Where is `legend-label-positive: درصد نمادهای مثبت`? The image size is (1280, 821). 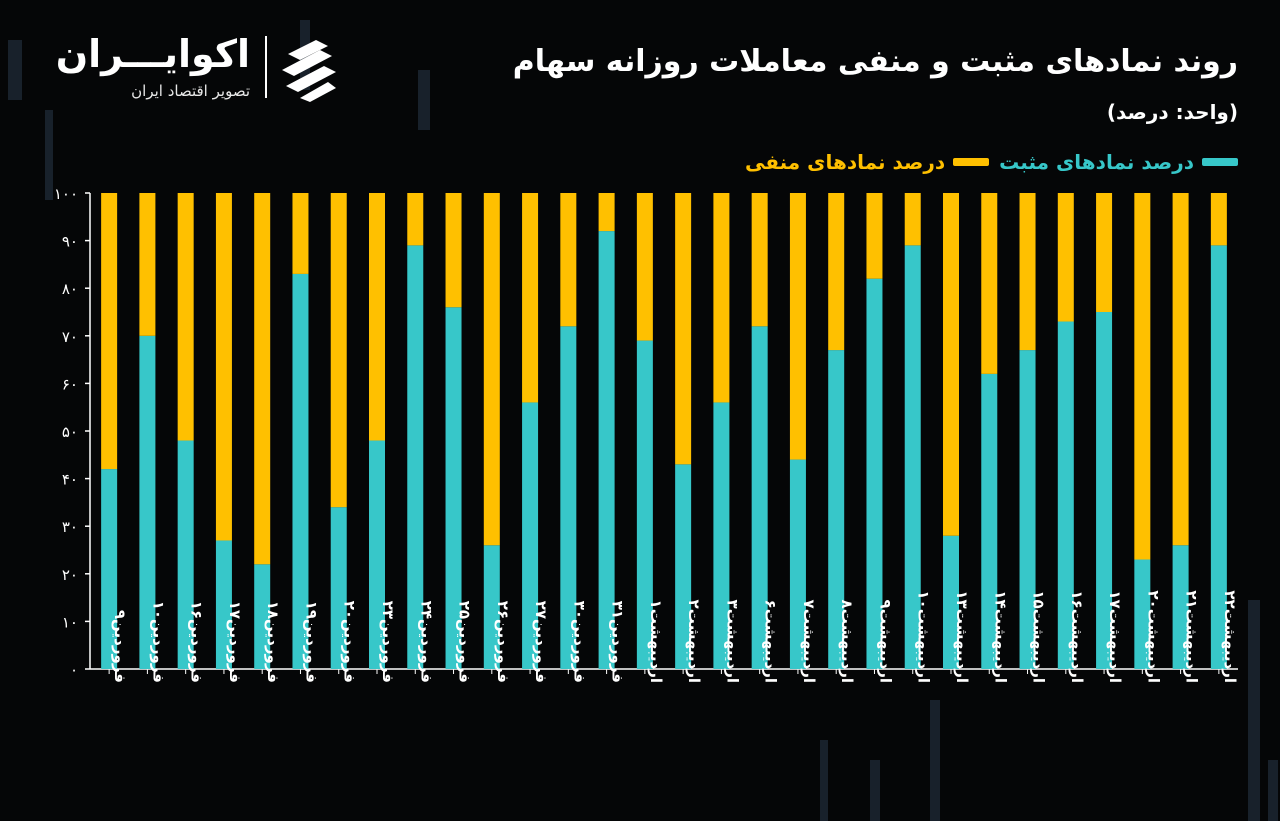
legend-label-positive: درصد نمادهای مثبت is located at coordinates (1096, 162).